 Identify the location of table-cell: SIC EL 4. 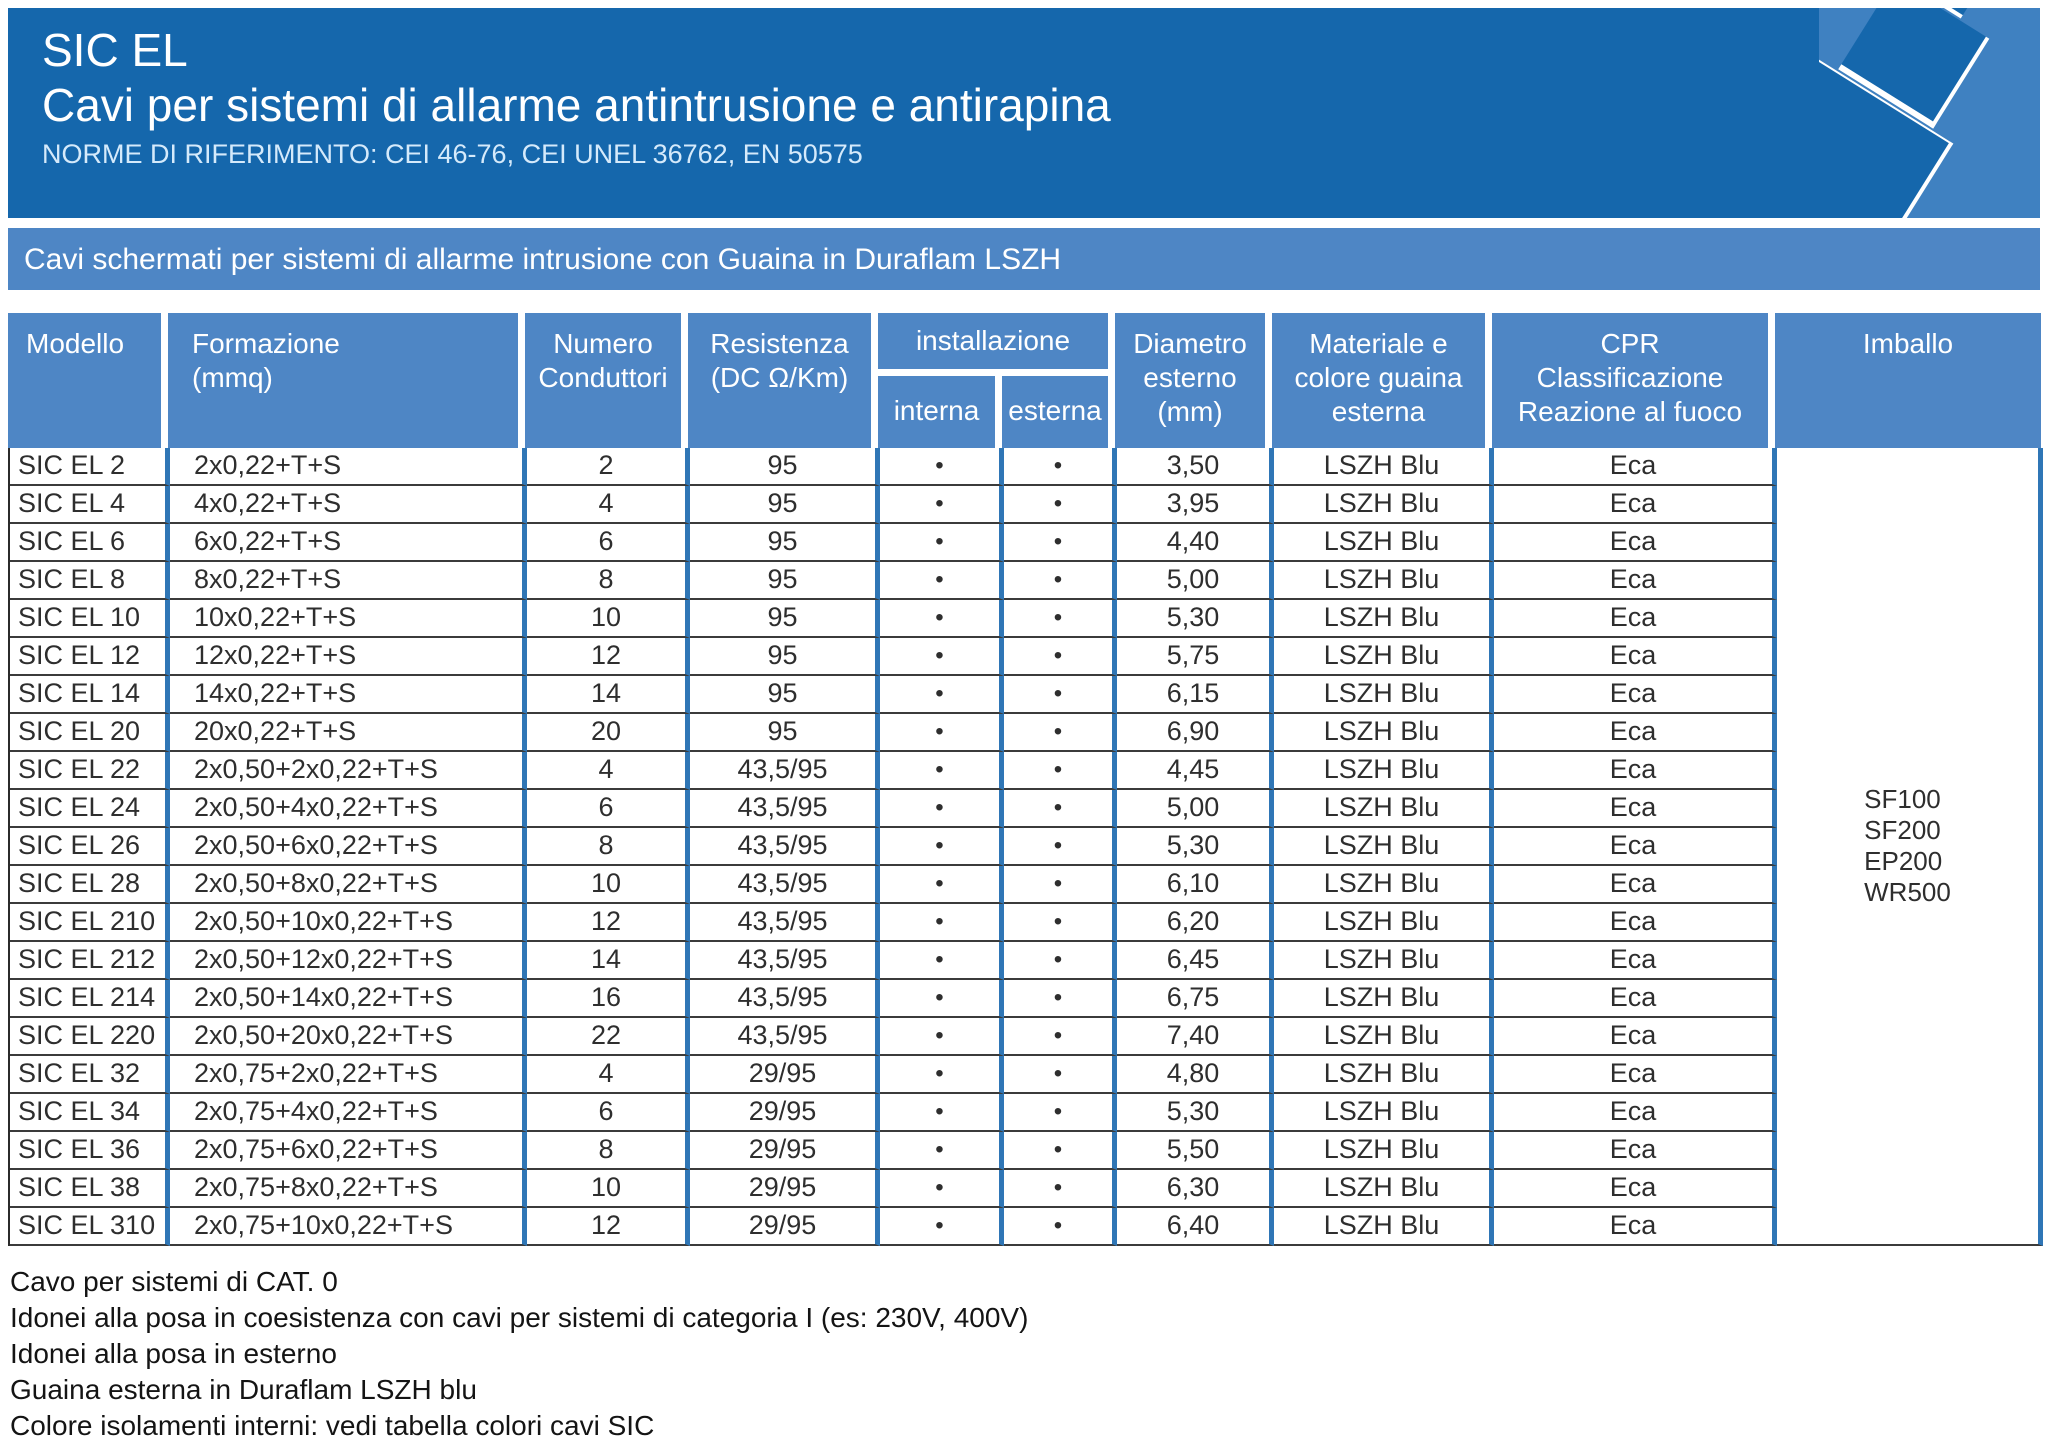
(90, 505).